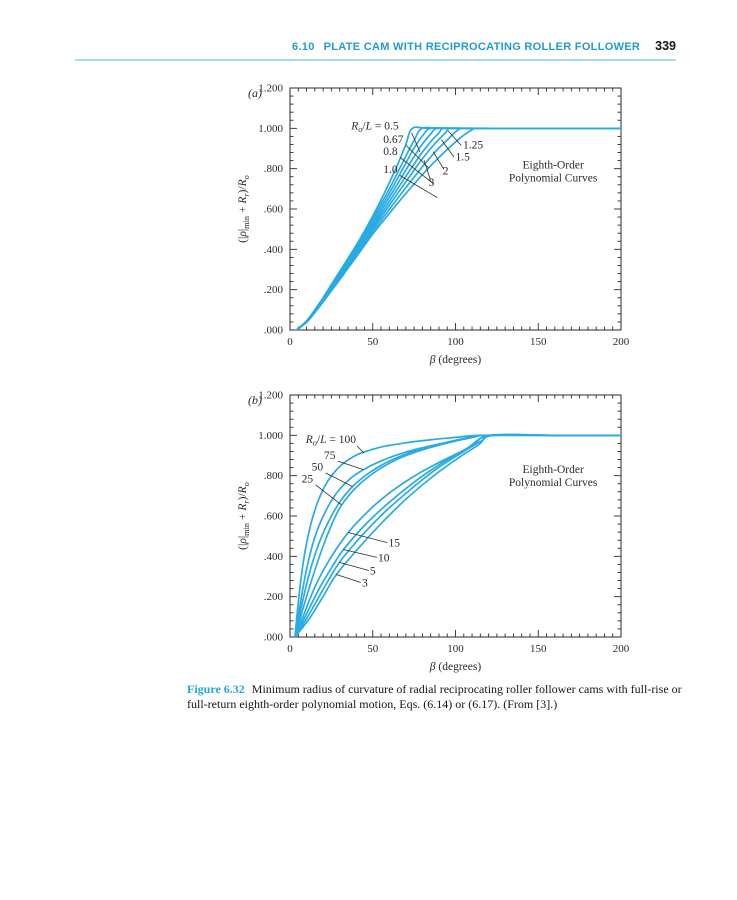 Image resolution: width=737 pixels, height=900 pixels. I want to click on series-leader-1.5, so click(448, 148).